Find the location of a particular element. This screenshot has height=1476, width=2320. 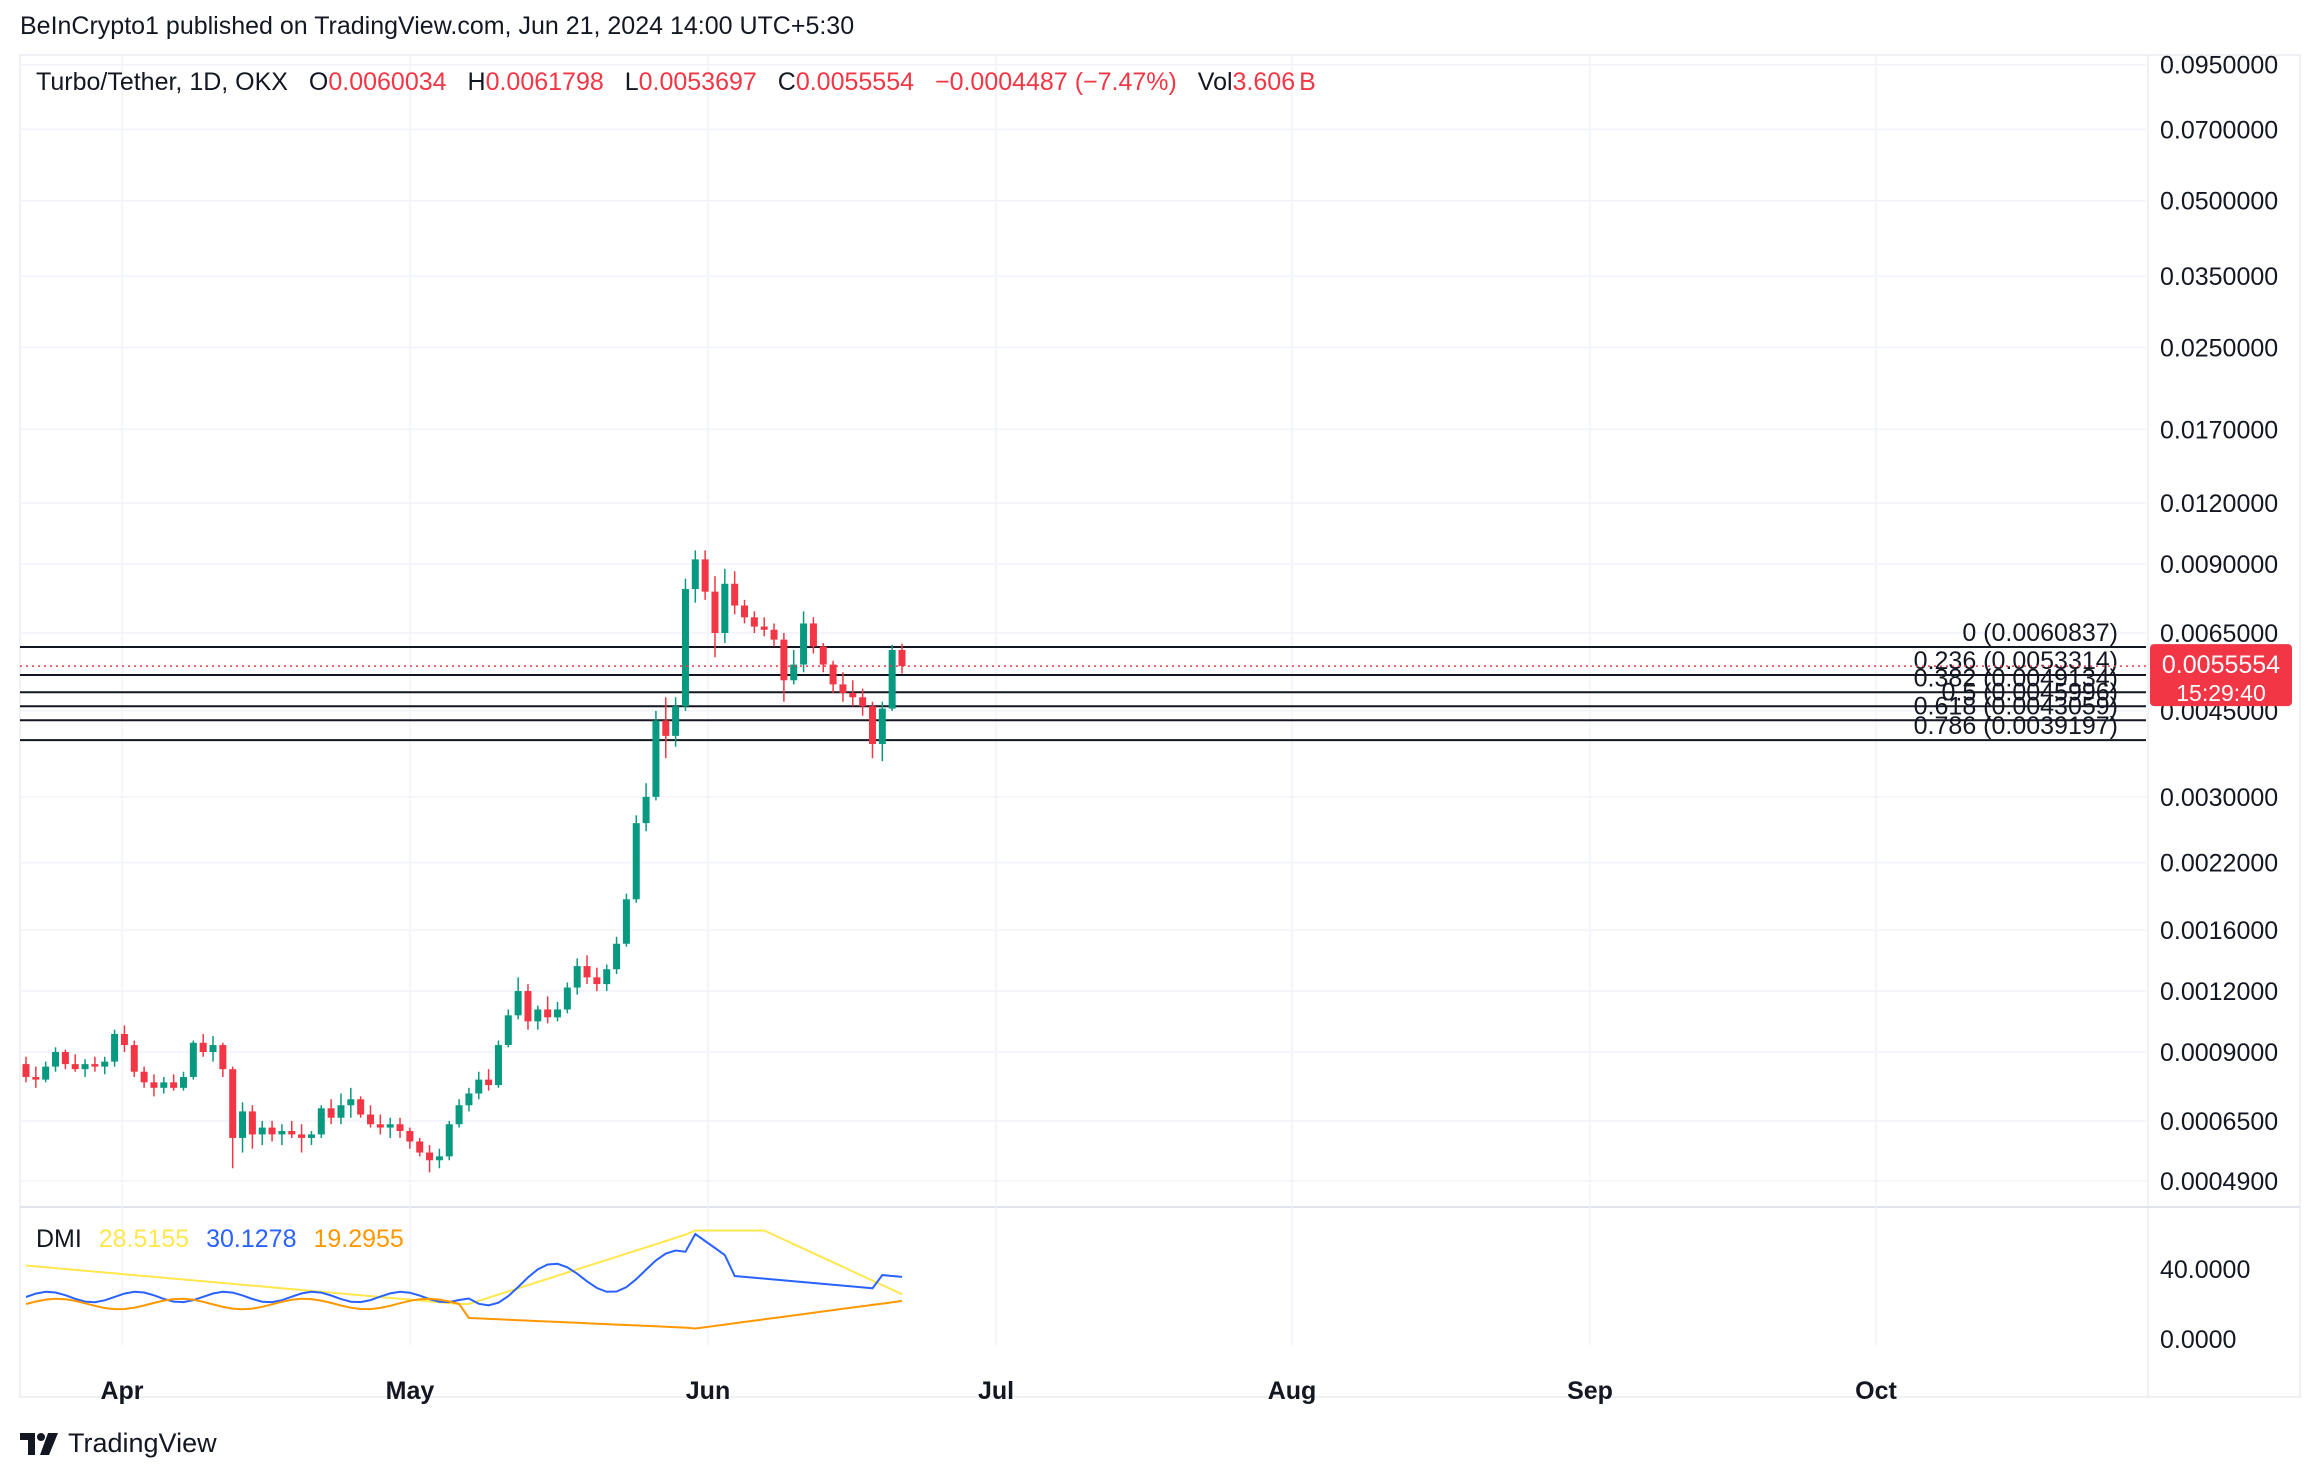

tradingview-logo: TradingView is located at coordinates (118, 1443).